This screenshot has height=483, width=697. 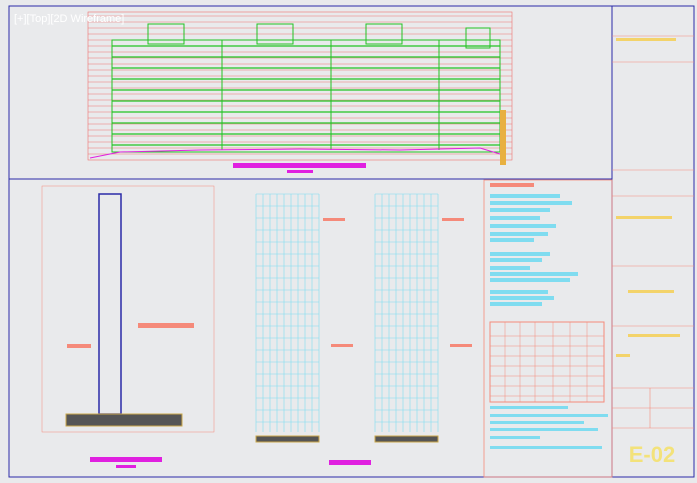 What do you see at coordinates (652, 454) in the screenshot?
I see `sheet-number: E-02` at bounding box center [652, 454].